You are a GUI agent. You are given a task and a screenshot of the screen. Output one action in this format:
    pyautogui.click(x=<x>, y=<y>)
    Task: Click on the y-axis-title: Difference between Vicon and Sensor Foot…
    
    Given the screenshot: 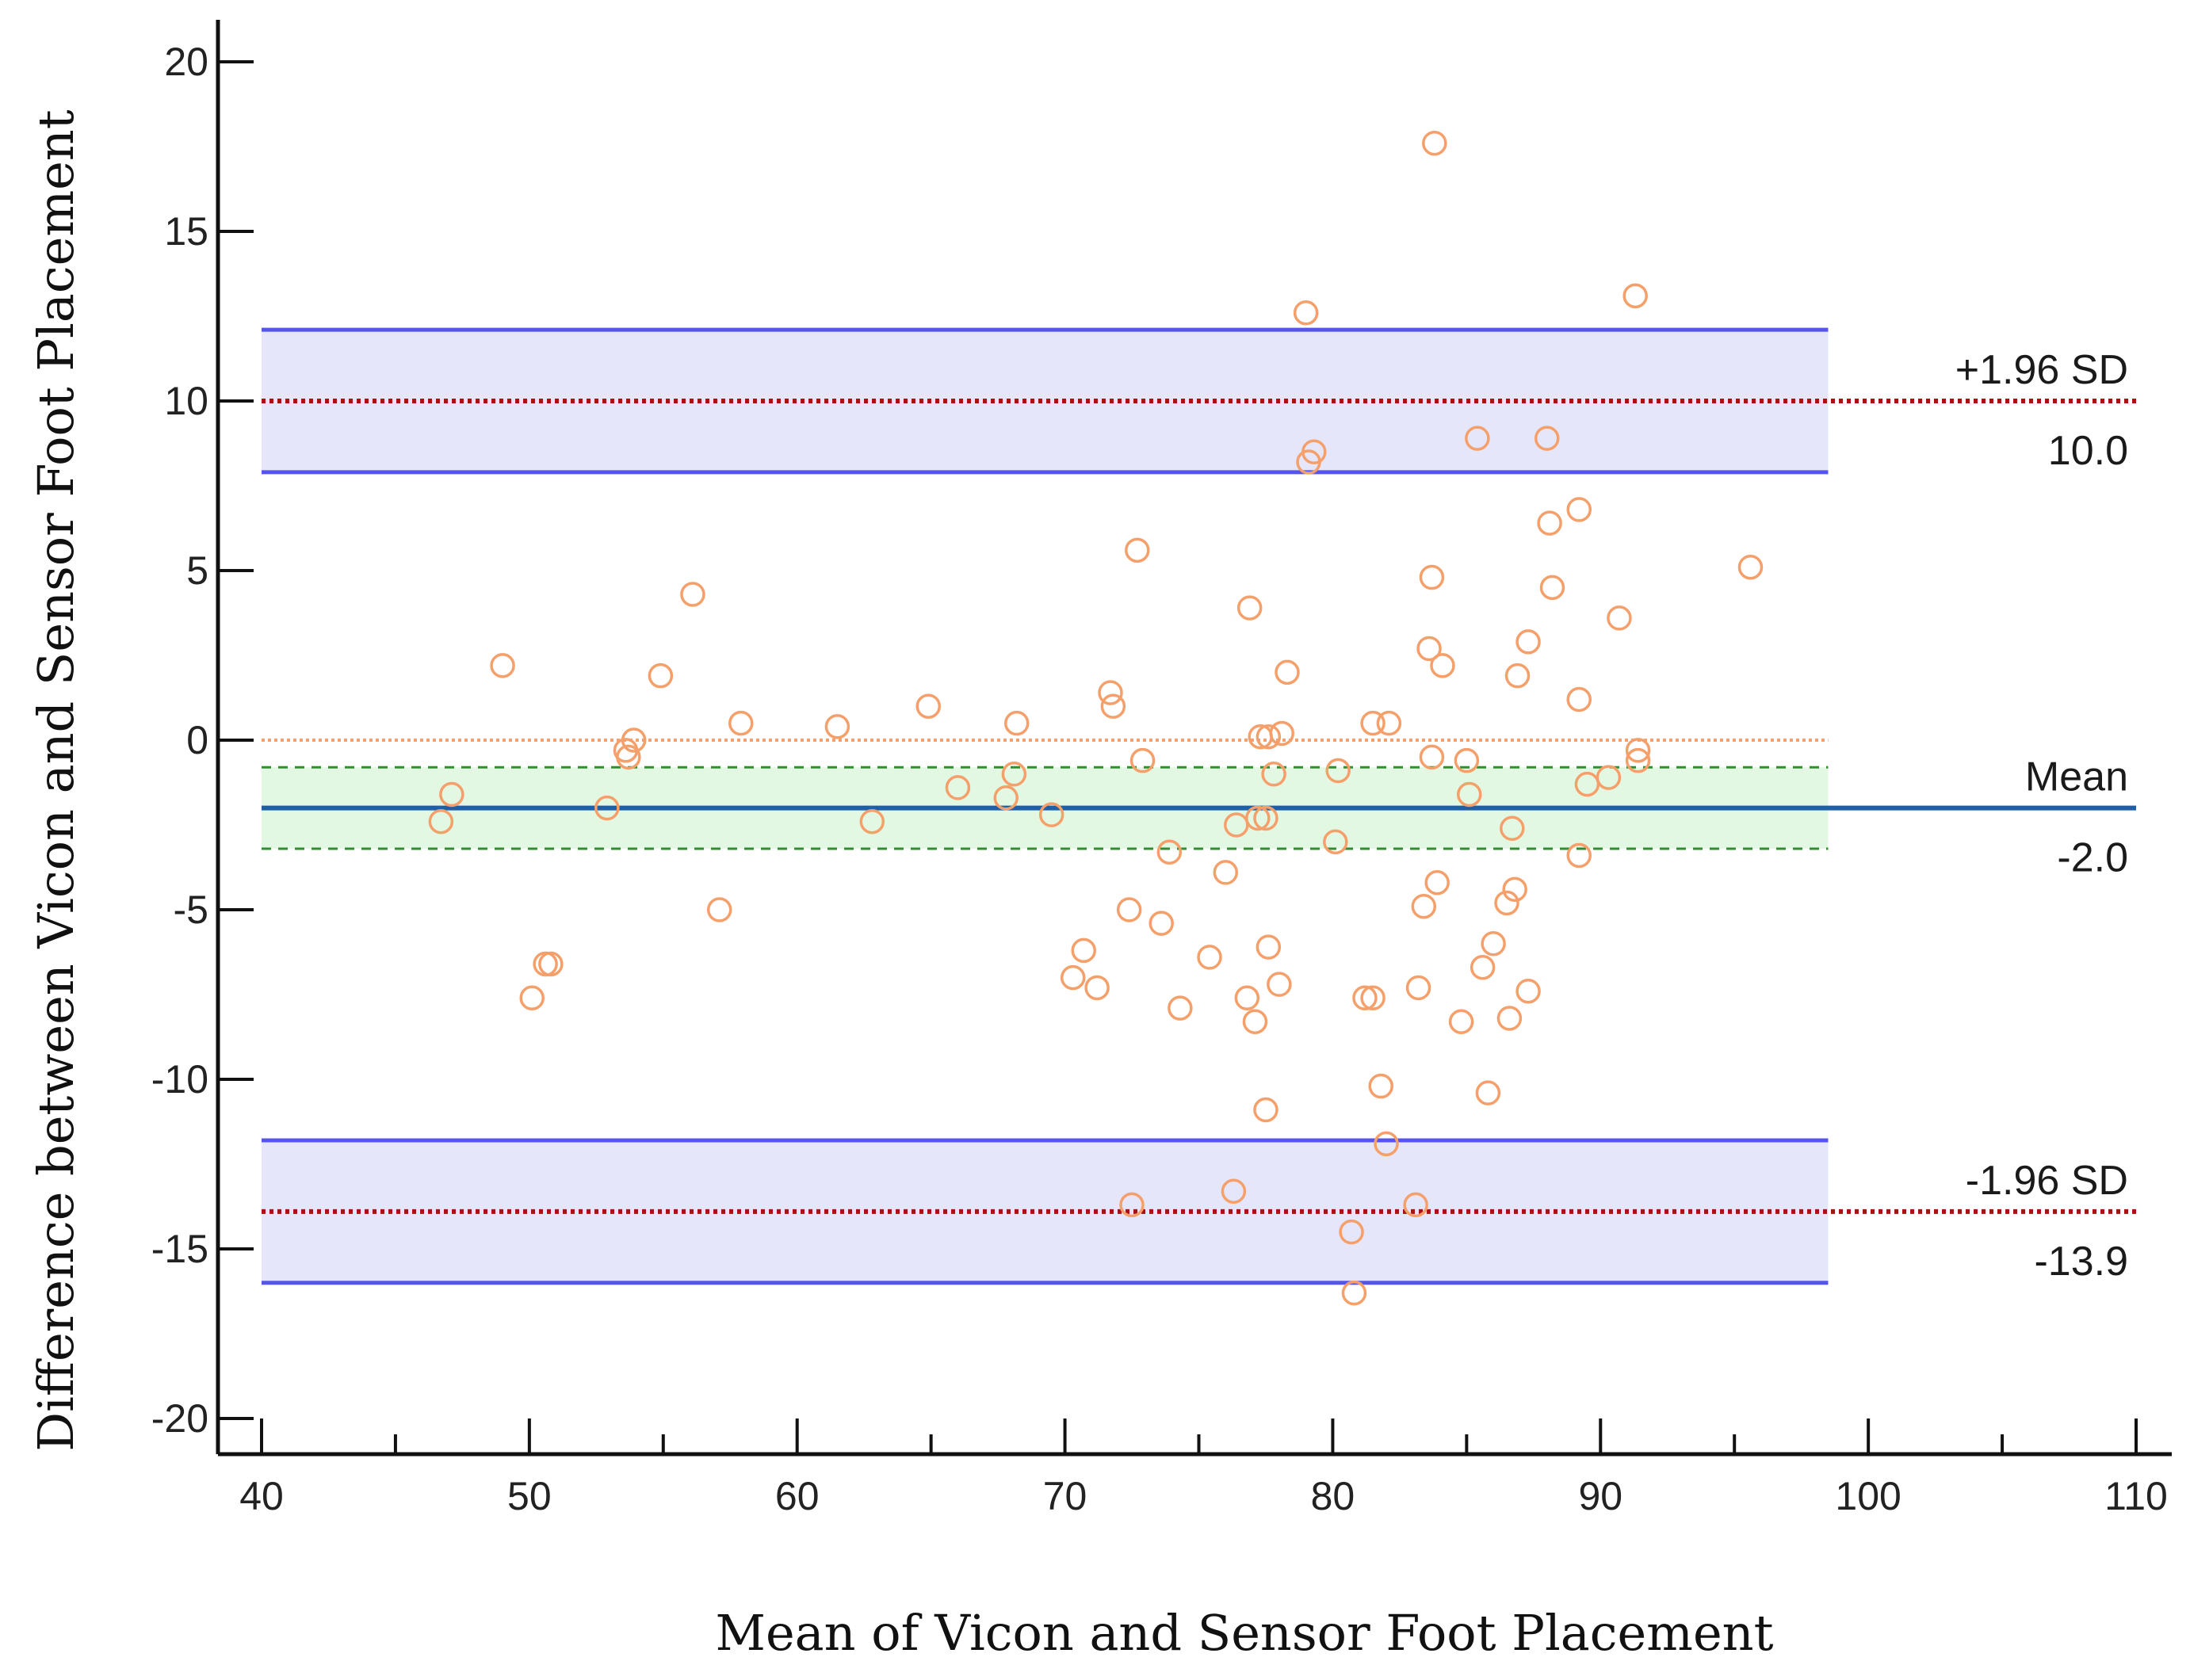 What is the action you would take?
    pyautogui.click(x=56, y=780)
    